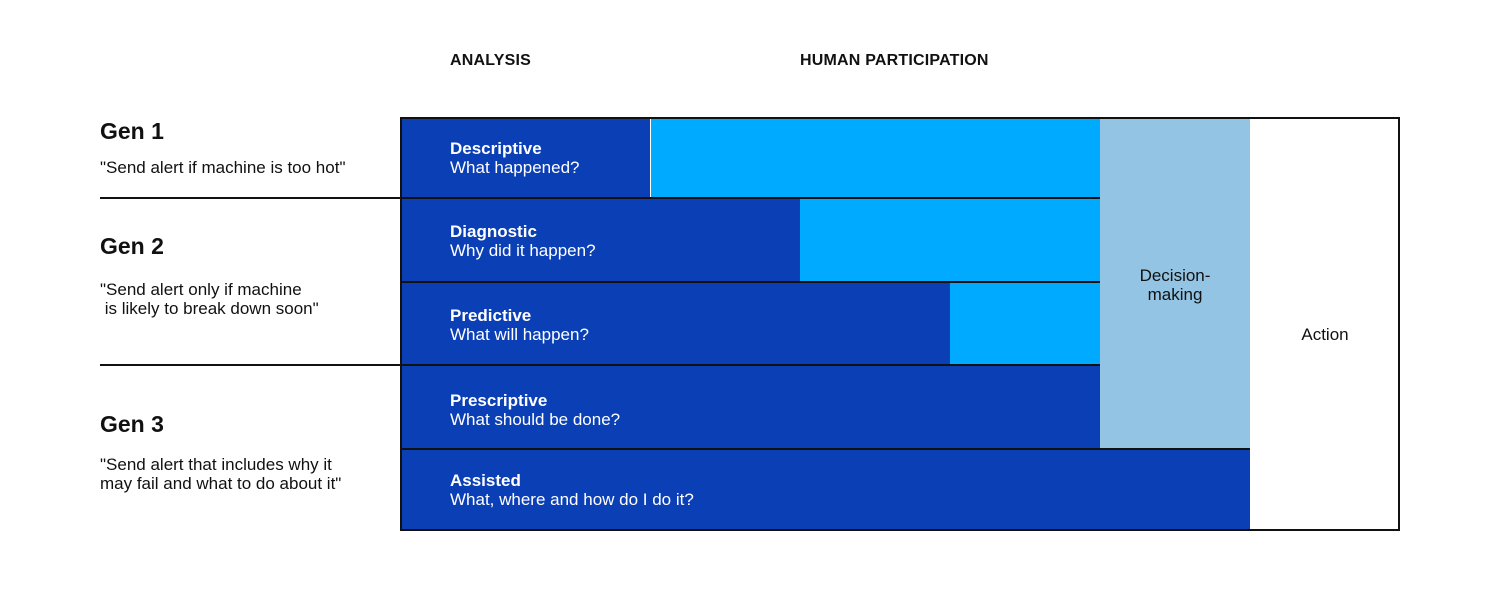 This screenshot has width=1501, height=600. I want to click on diagnostic-human-band, so click(950, 240).